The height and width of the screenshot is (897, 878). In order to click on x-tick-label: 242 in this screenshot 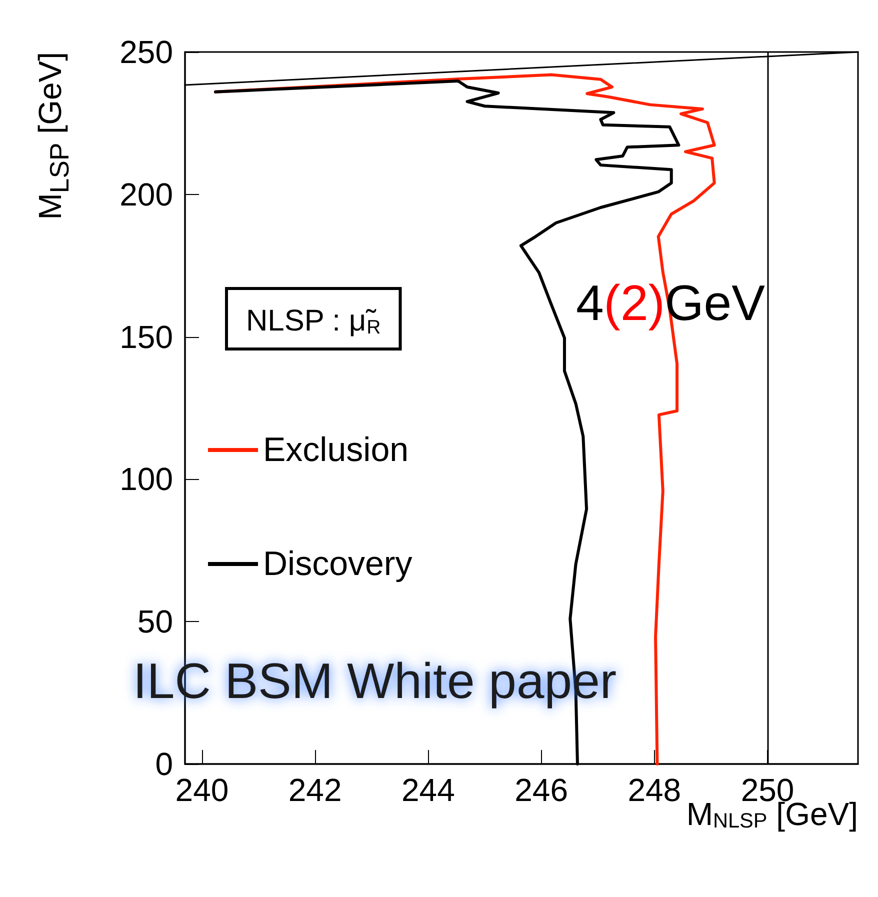, I will do `click(315, 790)`.